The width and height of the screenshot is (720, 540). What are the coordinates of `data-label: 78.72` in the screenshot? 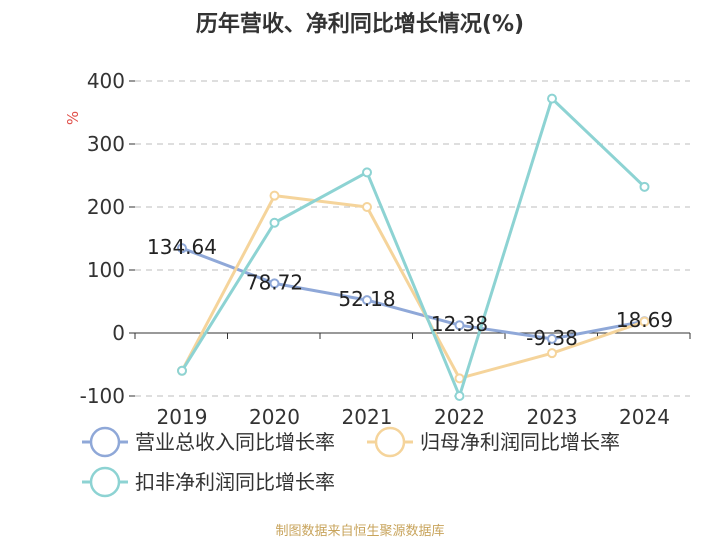 It's located at (274, 282).